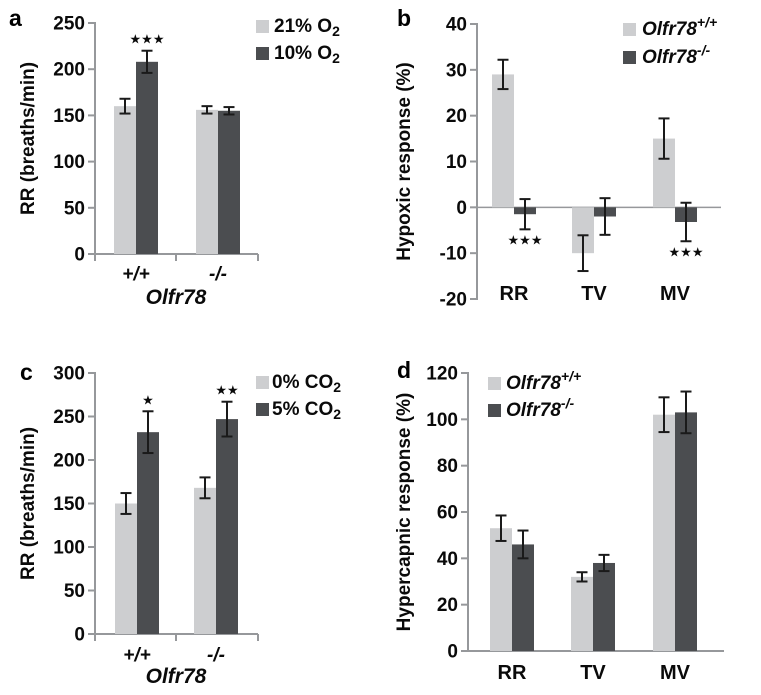 This screenshot has height=695, width=761. I want to click on y-tick-label: -10, so click(453, 254).